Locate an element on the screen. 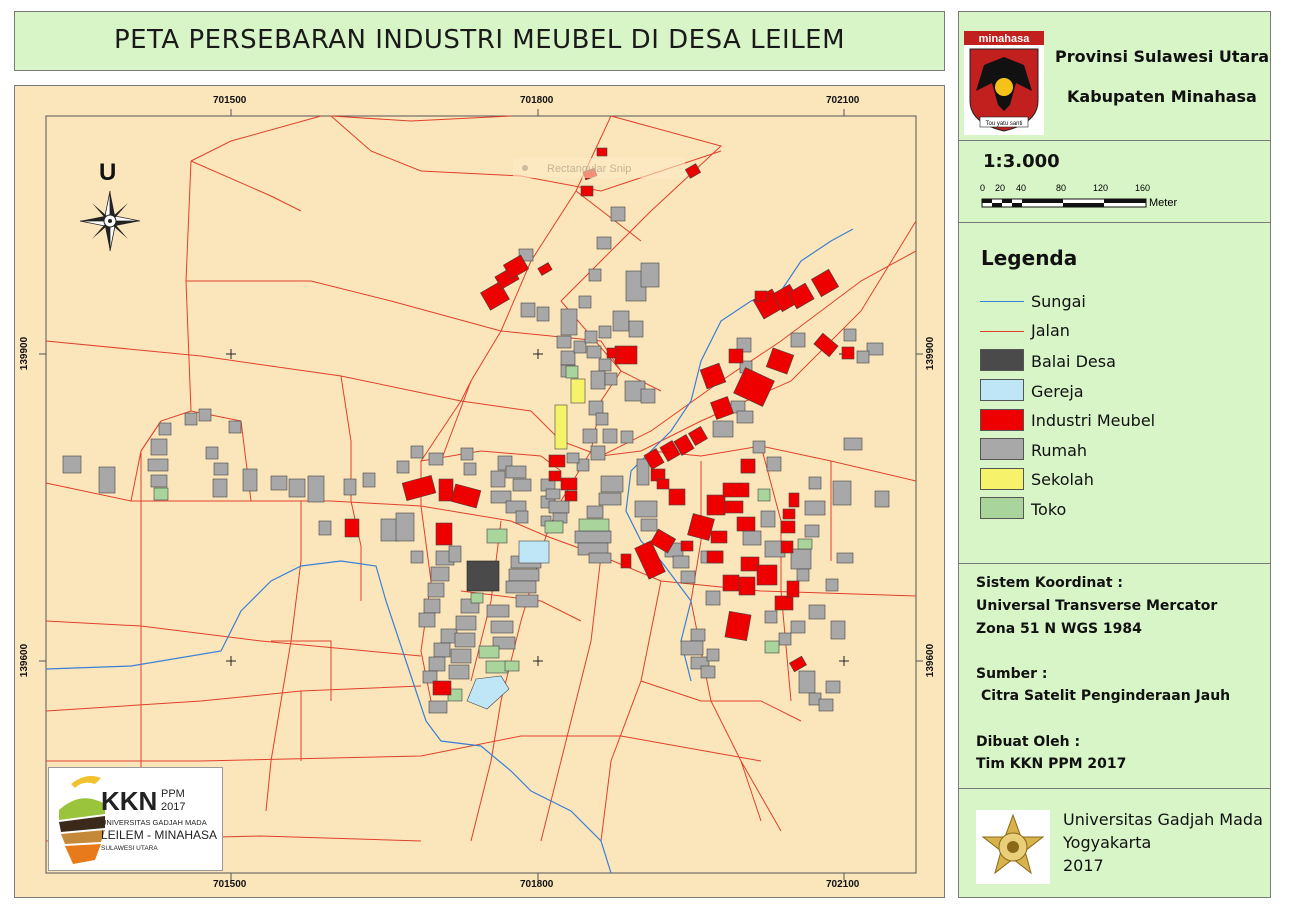 This screenshot has width=1290, height=908. schools-layer is located at coordinates (570, 414).